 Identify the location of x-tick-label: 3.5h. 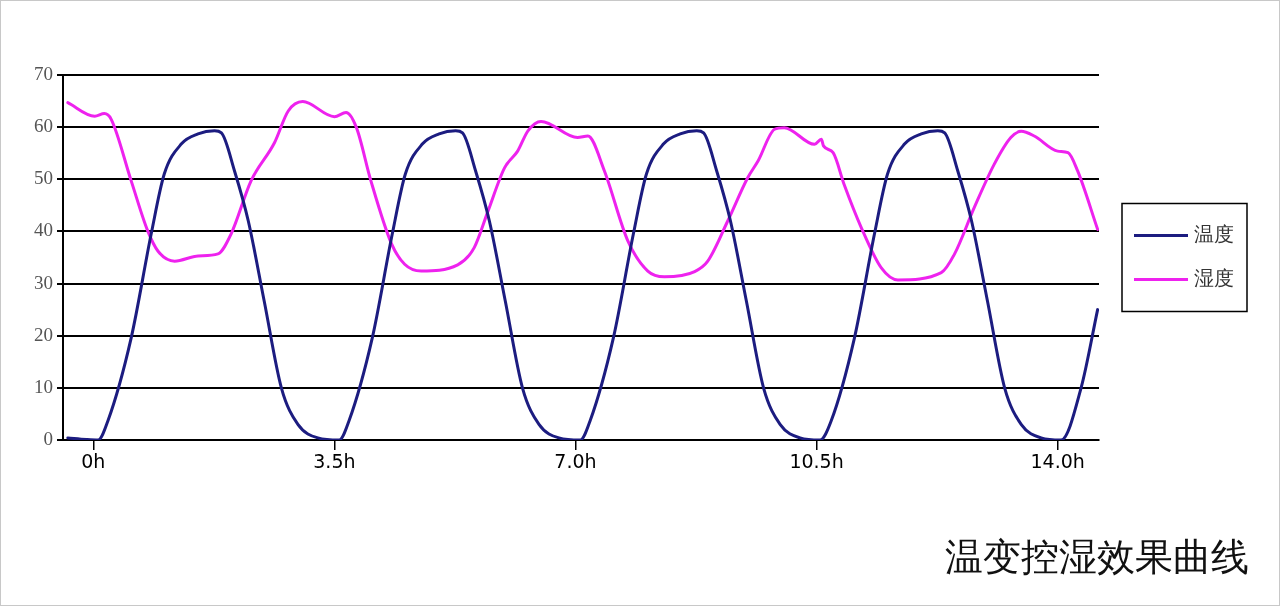
(334, 461).